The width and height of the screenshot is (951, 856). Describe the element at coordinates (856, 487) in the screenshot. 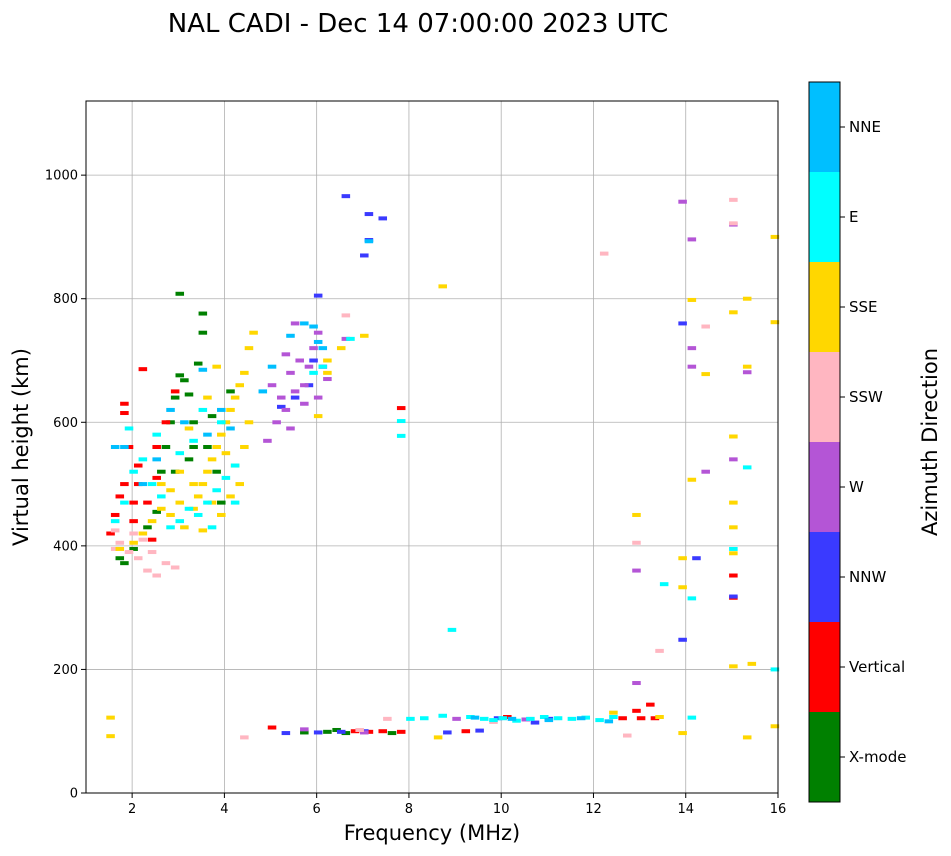

I see `colorbar-label: W` at that location.